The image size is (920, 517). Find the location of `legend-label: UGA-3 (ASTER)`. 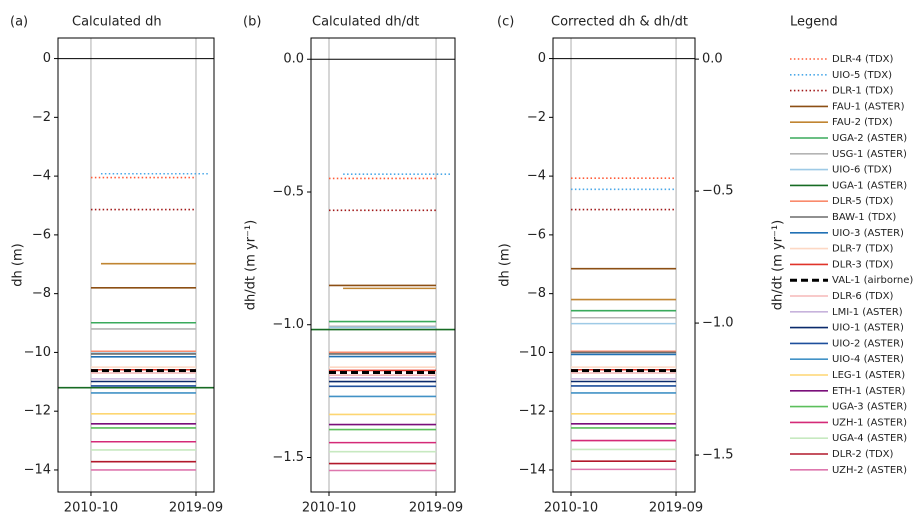

legend-label: UGA-3 (ASTER) is located at coordinates (869, 407).